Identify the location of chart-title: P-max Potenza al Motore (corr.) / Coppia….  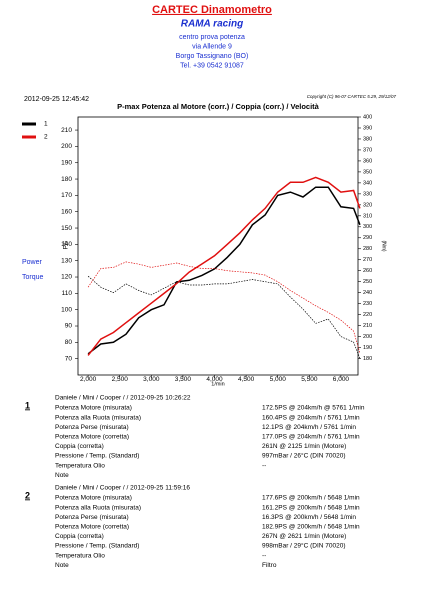
(218, 106).